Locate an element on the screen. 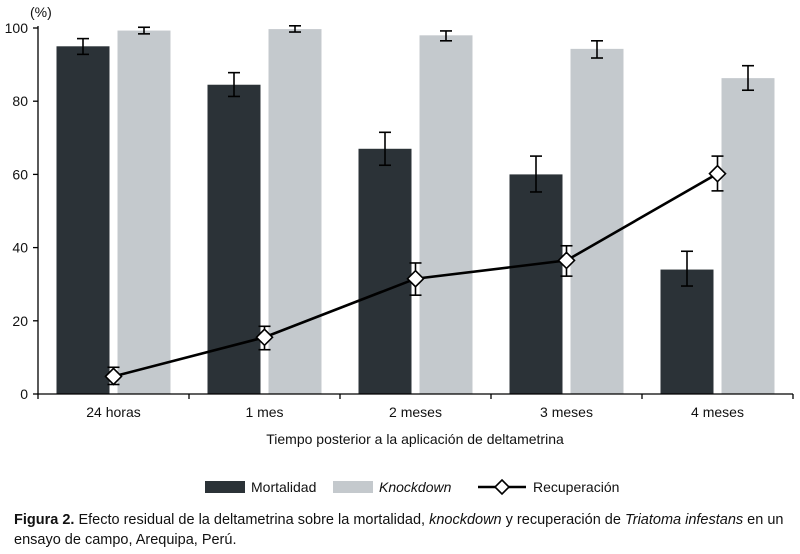  x-tick-label-3: 3 meses is located at coordinates (566, 412).